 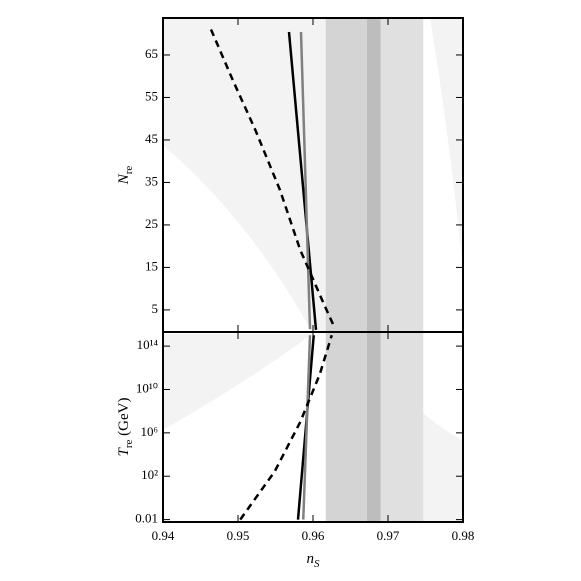 I want to click on y-axis-label: Nre, so click(x=125, y=176).